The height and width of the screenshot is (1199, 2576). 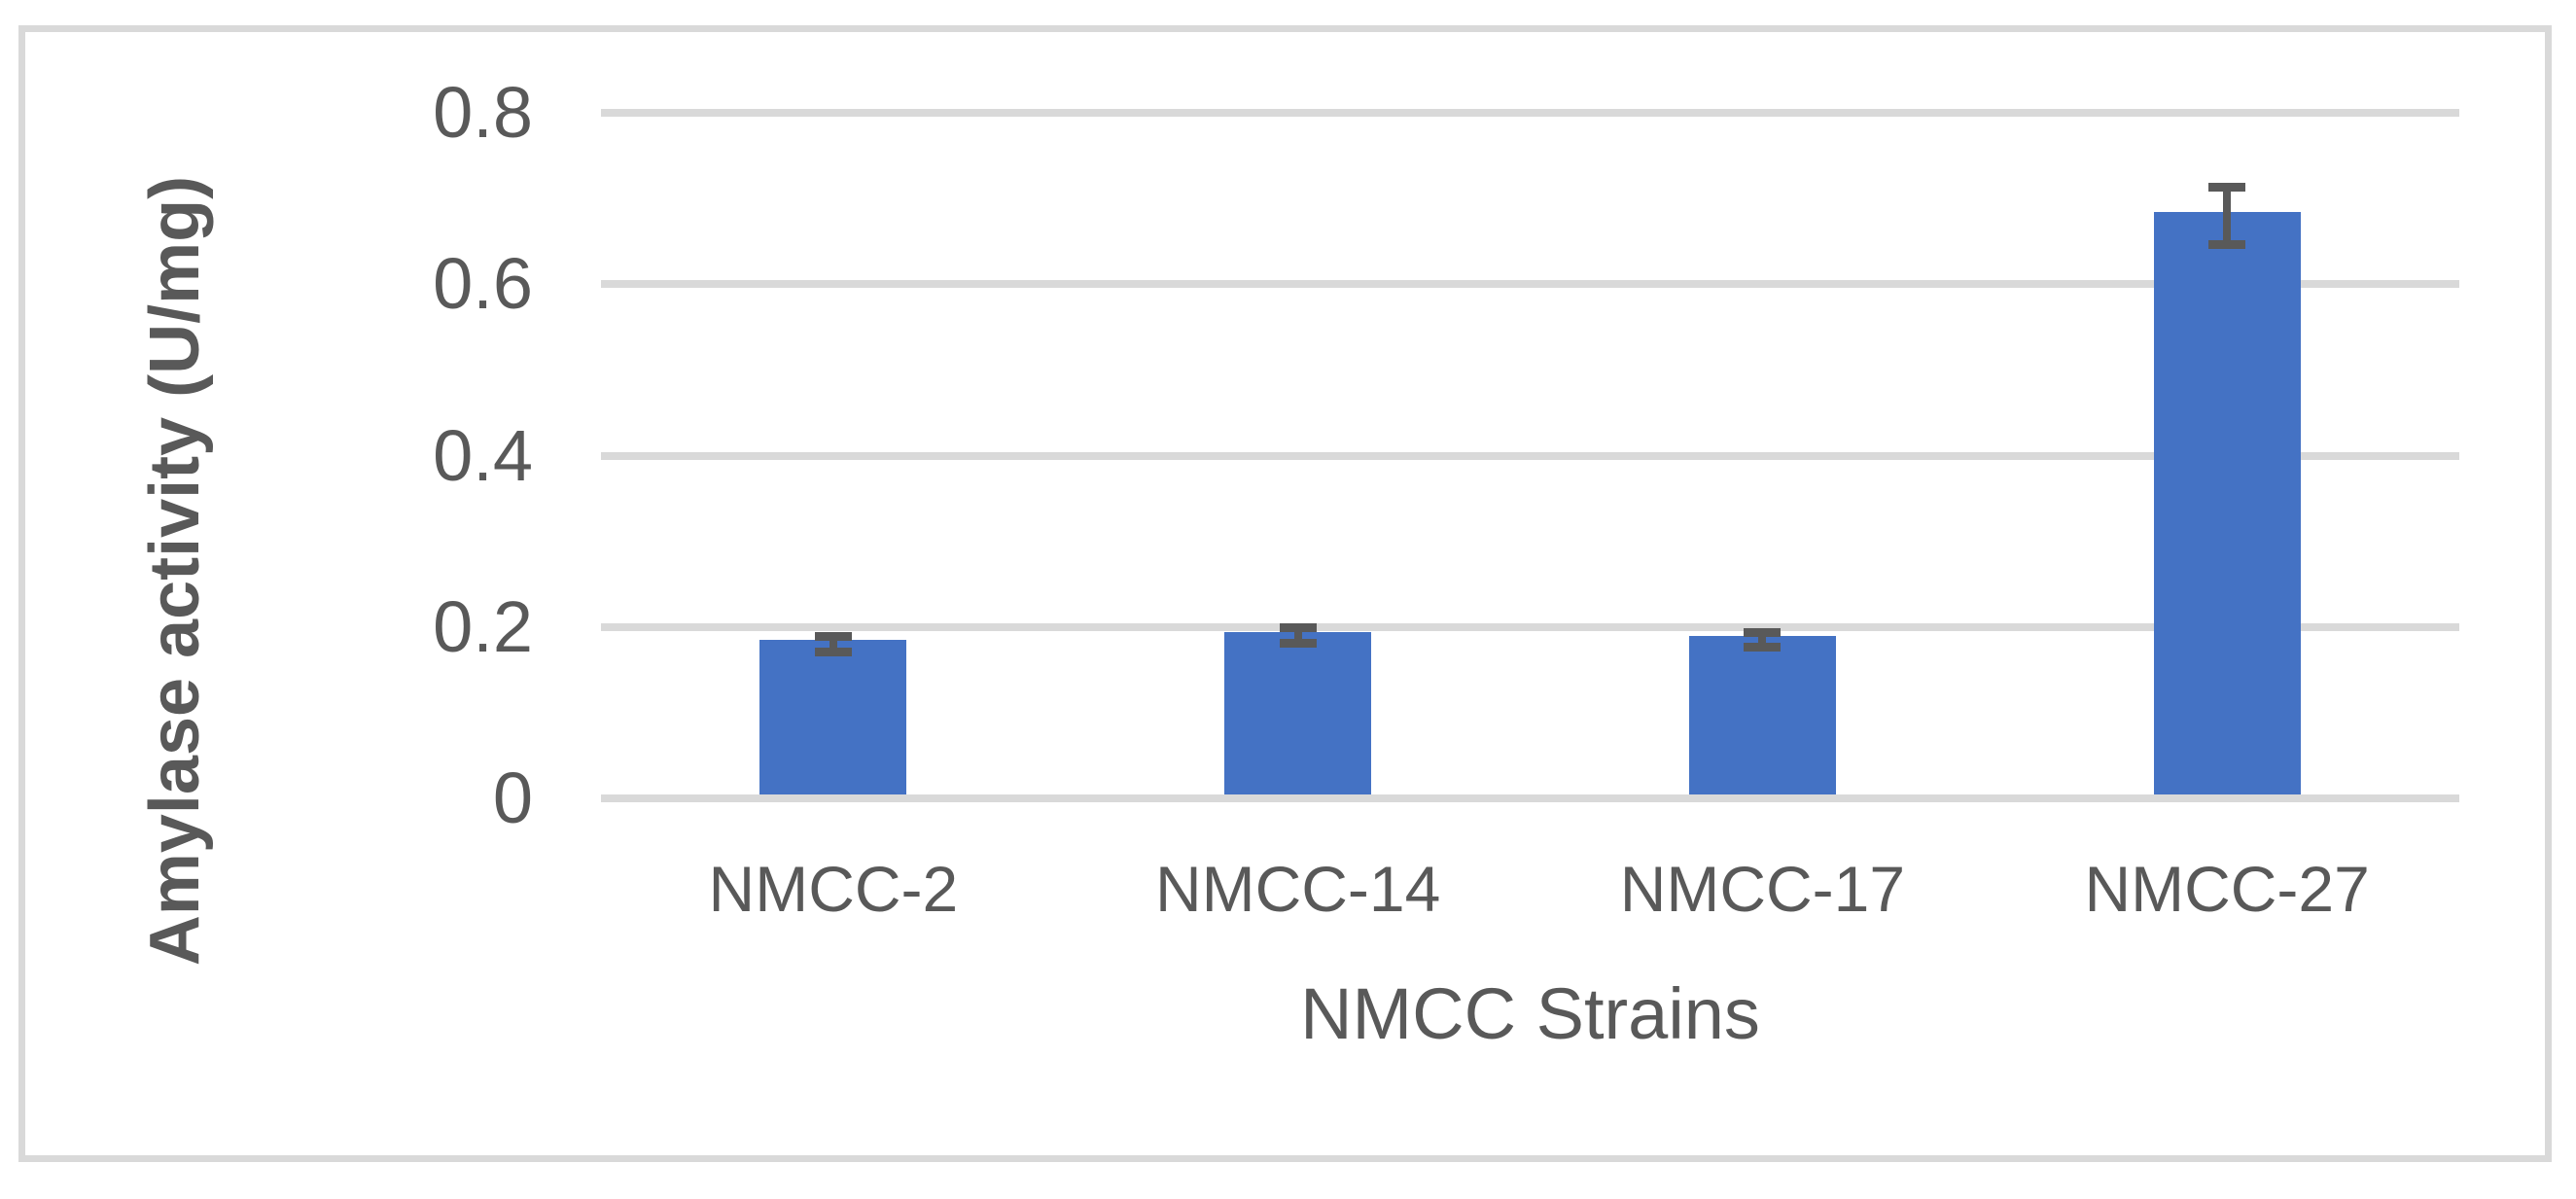 What do you see at coordinates (834, 889) in the screenshot?
I see `x-category-label-NMCC-2: NMCC-2` at bounding box center [834, 889].